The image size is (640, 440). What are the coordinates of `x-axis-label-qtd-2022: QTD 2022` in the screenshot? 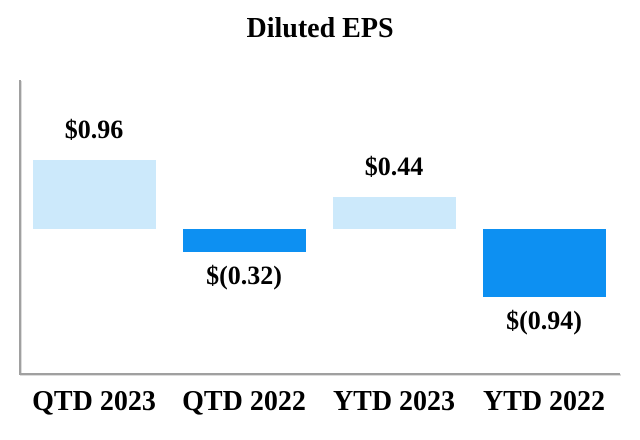 It's located at (244, 401).